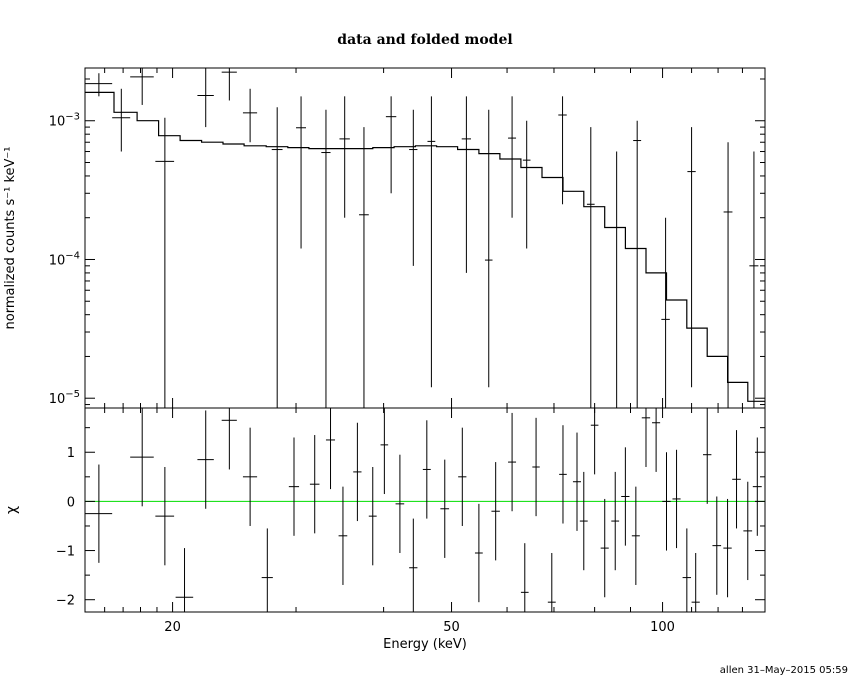  Describe the element at coordinates (65, 601) in the screenshot. I see `y-tick-label: −2` at that location.